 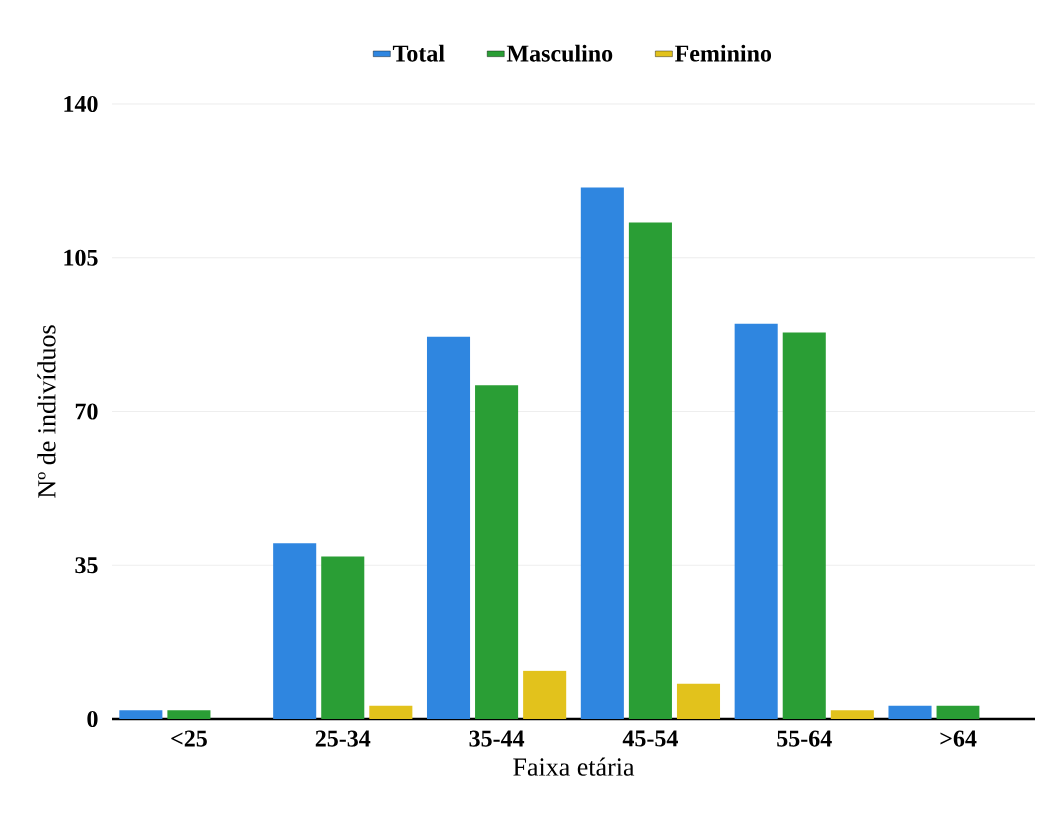 I want to click on y-tick-label: 105, so click(x=81, y=257).